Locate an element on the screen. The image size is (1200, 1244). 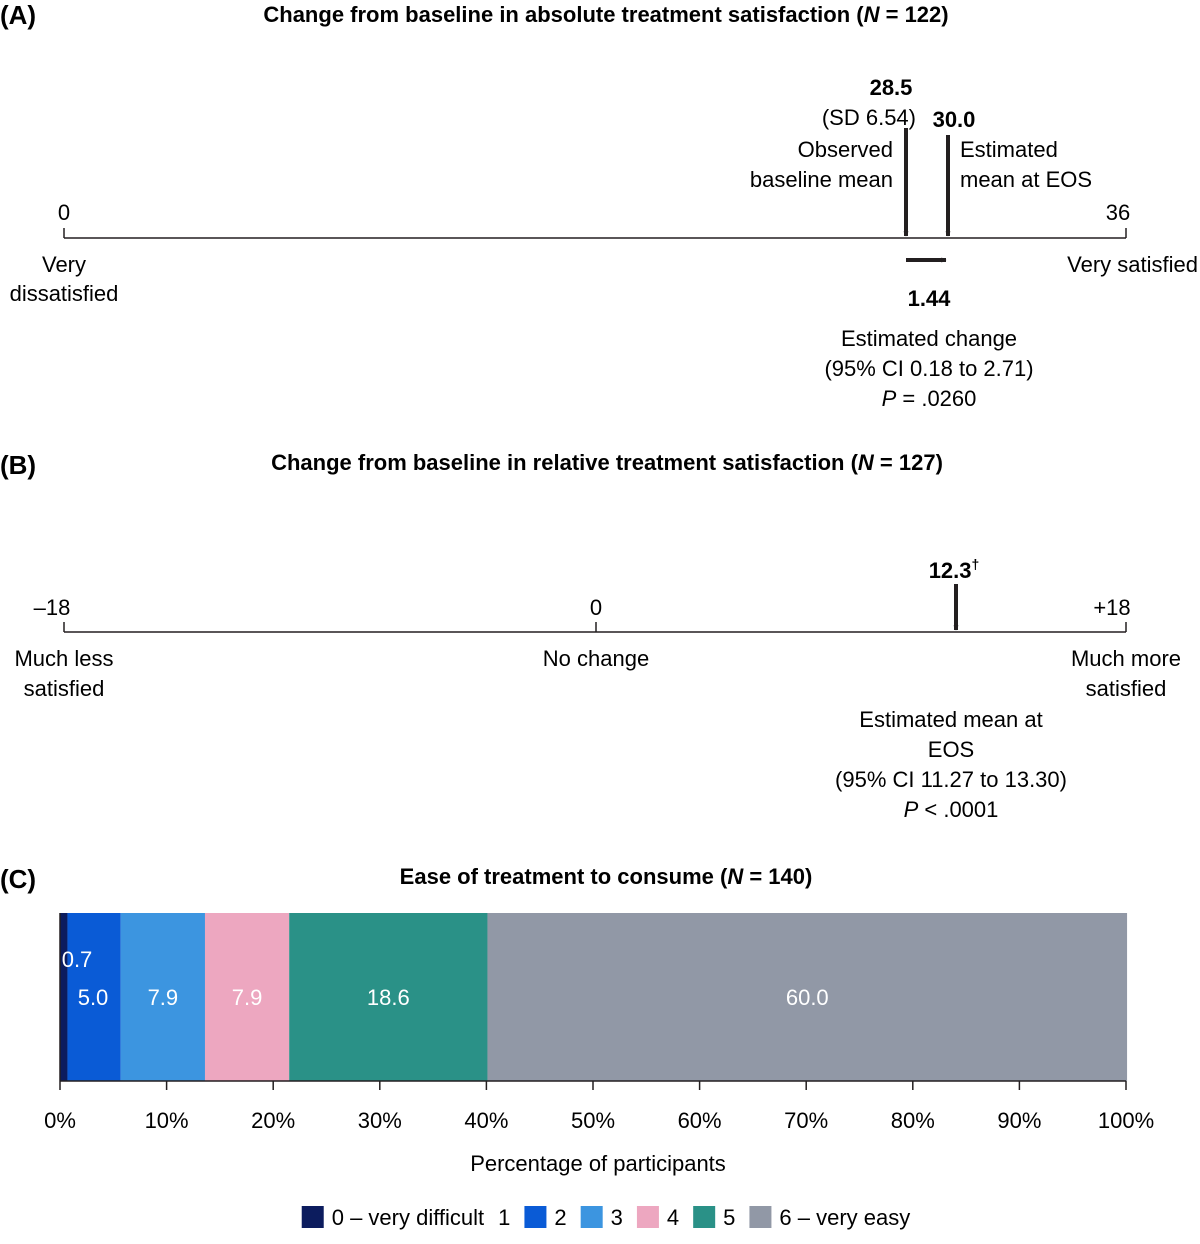
x-tick-label-8: 80% is located at coordinates (913, 1120).